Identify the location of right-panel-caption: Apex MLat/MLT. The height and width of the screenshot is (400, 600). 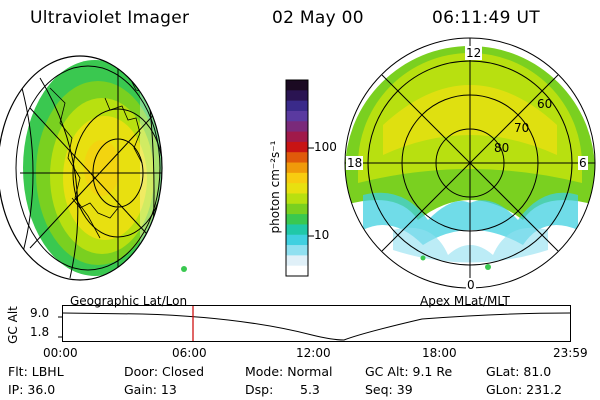
(465, 301).